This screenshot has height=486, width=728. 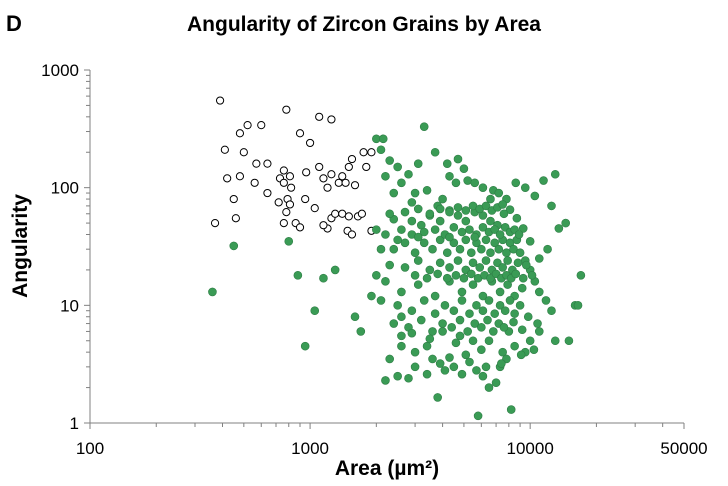 What do you see at coordinates (74, 423) in the screenshot?
I see `y-tick-label: 1` at bounding box center [74, 423].